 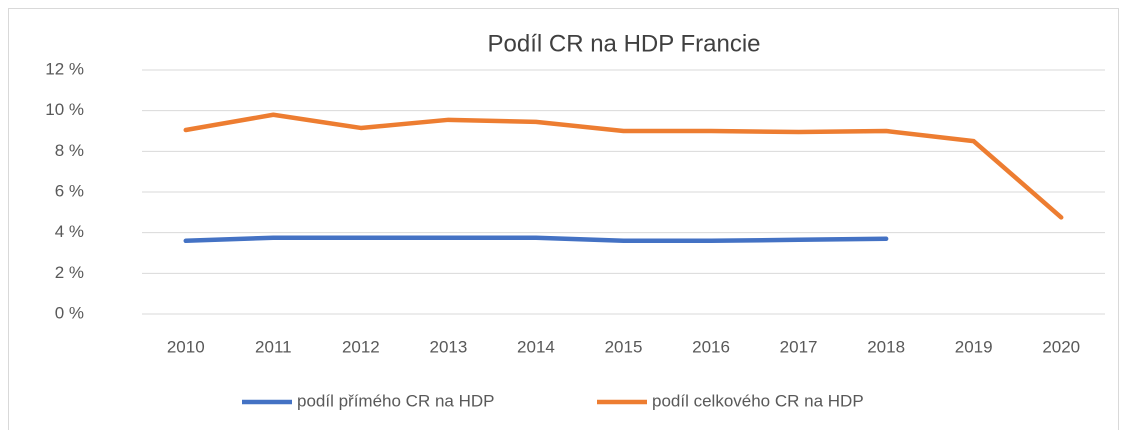 What do you see at coordinates (974, 346) in the screenshot?
I see `x-tick-label: 2019` at bounding box center [974, 346].